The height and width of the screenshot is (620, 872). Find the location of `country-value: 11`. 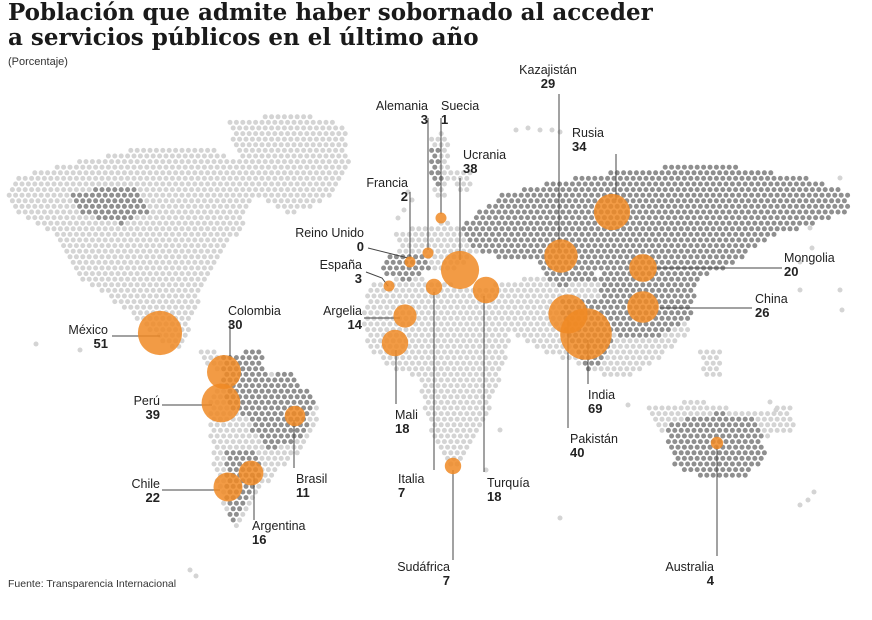

country-value: 11 is located at coordinates (303, 492).